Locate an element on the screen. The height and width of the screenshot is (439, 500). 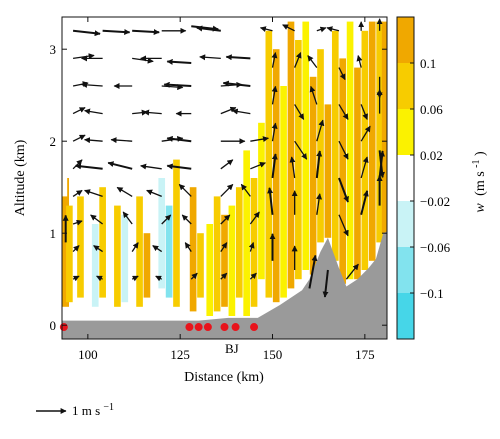
scale-arrow-label: 1 m s −1 is located at coordinates (93, 410).